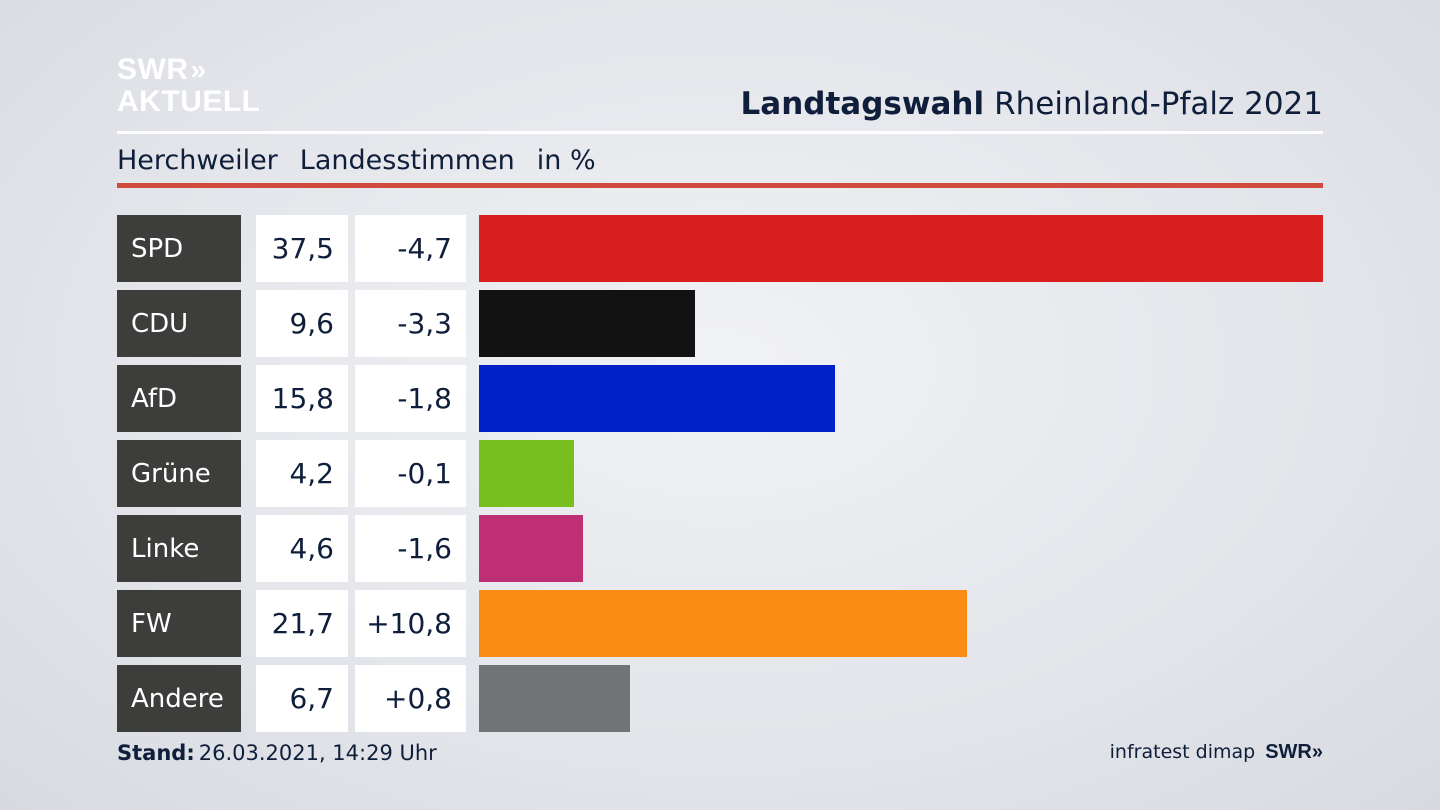  I want to click on swr-logo-text: SWR, so click(1288, 752).